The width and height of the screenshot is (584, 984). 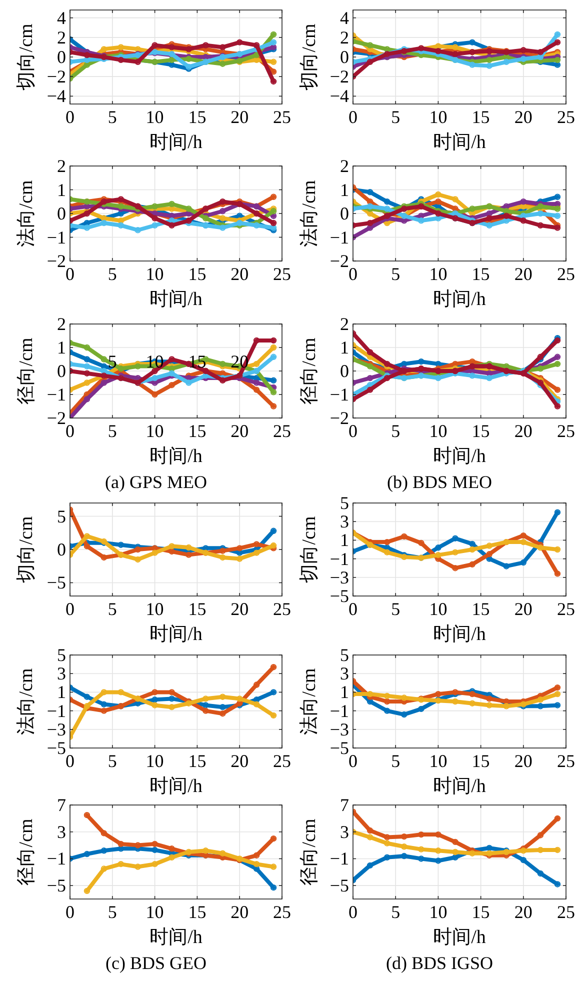 I want to click on y-tick-label: 4, so click(x=344, y=18).